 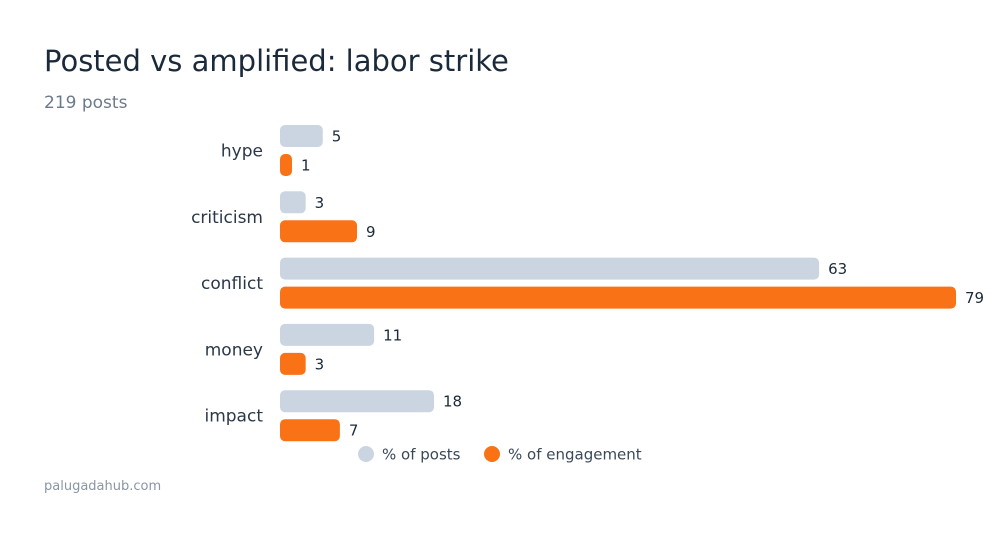 I want to click on value-label-engagement-impact: 7, so click(x=354, y=431).